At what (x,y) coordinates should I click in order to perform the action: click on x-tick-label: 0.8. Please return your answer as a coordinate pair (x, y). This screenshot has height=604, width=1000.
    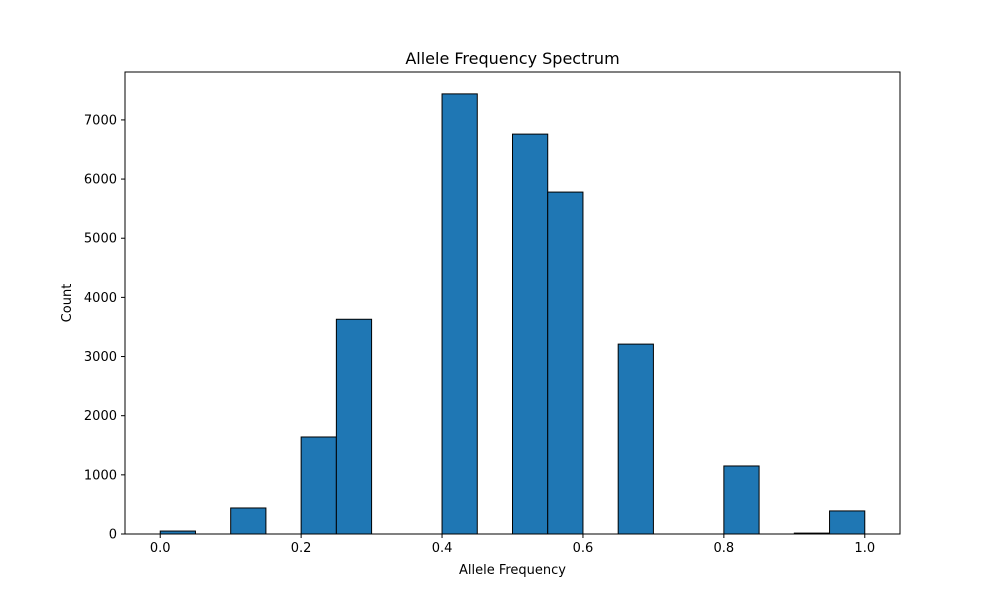
    Looking at the image, I should click on (724, 548).